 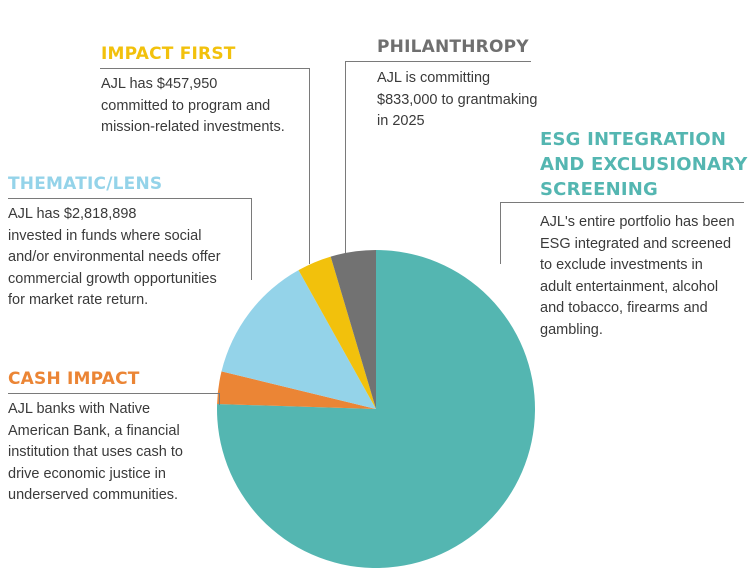 I want to click on thematic-line: invested in funds where social, so click(x=105, y=235).